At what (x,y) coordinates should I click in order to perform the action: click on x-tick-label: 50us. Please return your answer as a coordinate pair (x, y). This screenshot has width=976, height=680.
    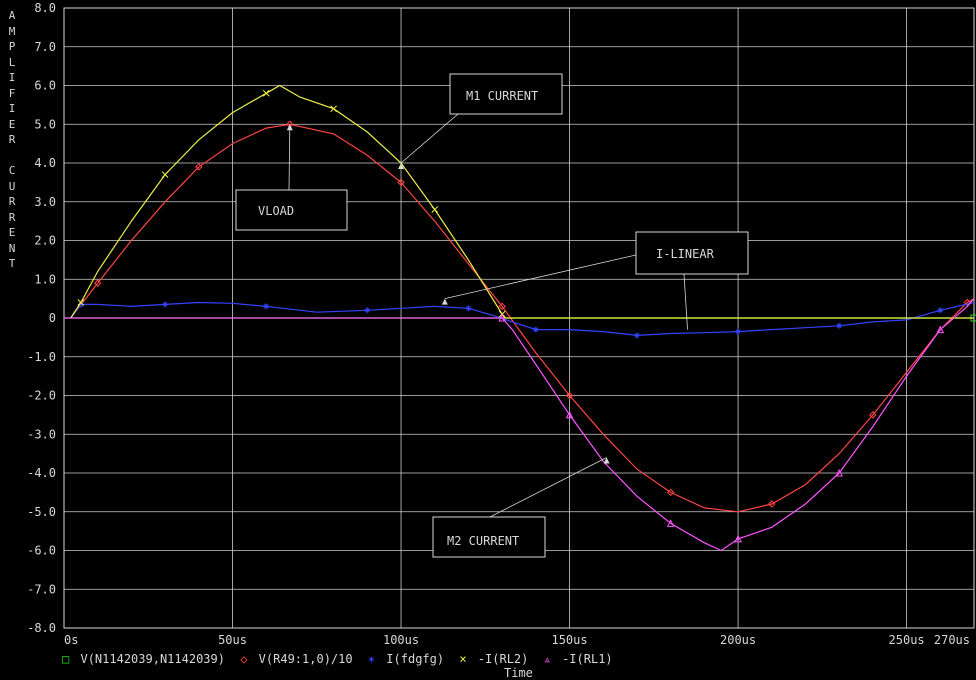
    Looking at the image, I should click on (232, 640).